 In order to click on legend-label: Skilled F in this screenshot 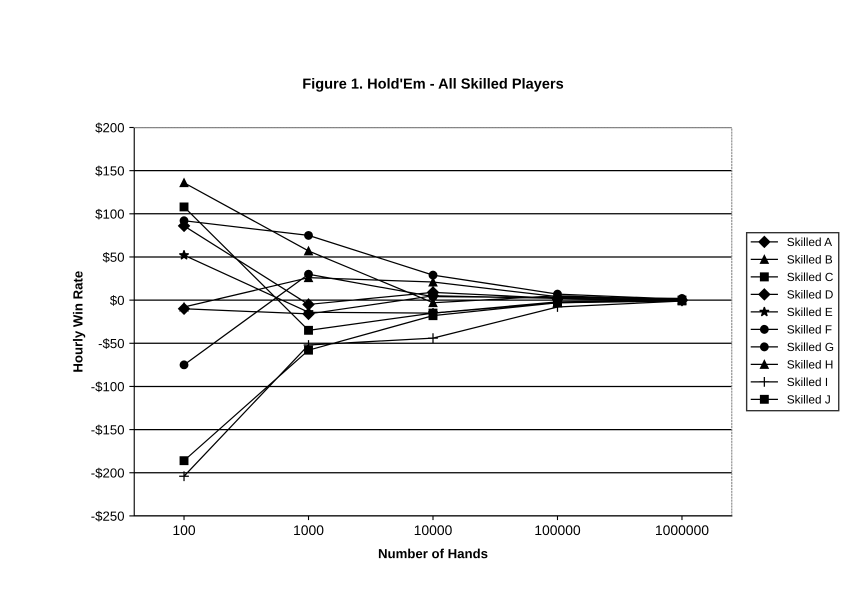, I will do `click(809, 329)`.